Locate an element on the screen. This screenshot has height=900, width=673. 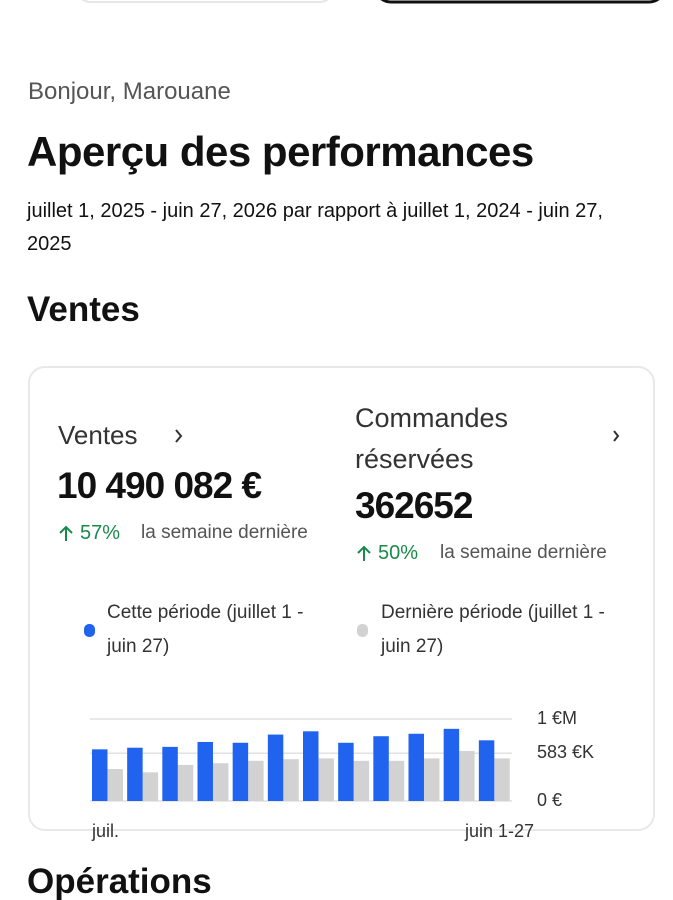
legend-entry: Cette période (juillet 1 - juin 27) is located at coordinates (205, 629).